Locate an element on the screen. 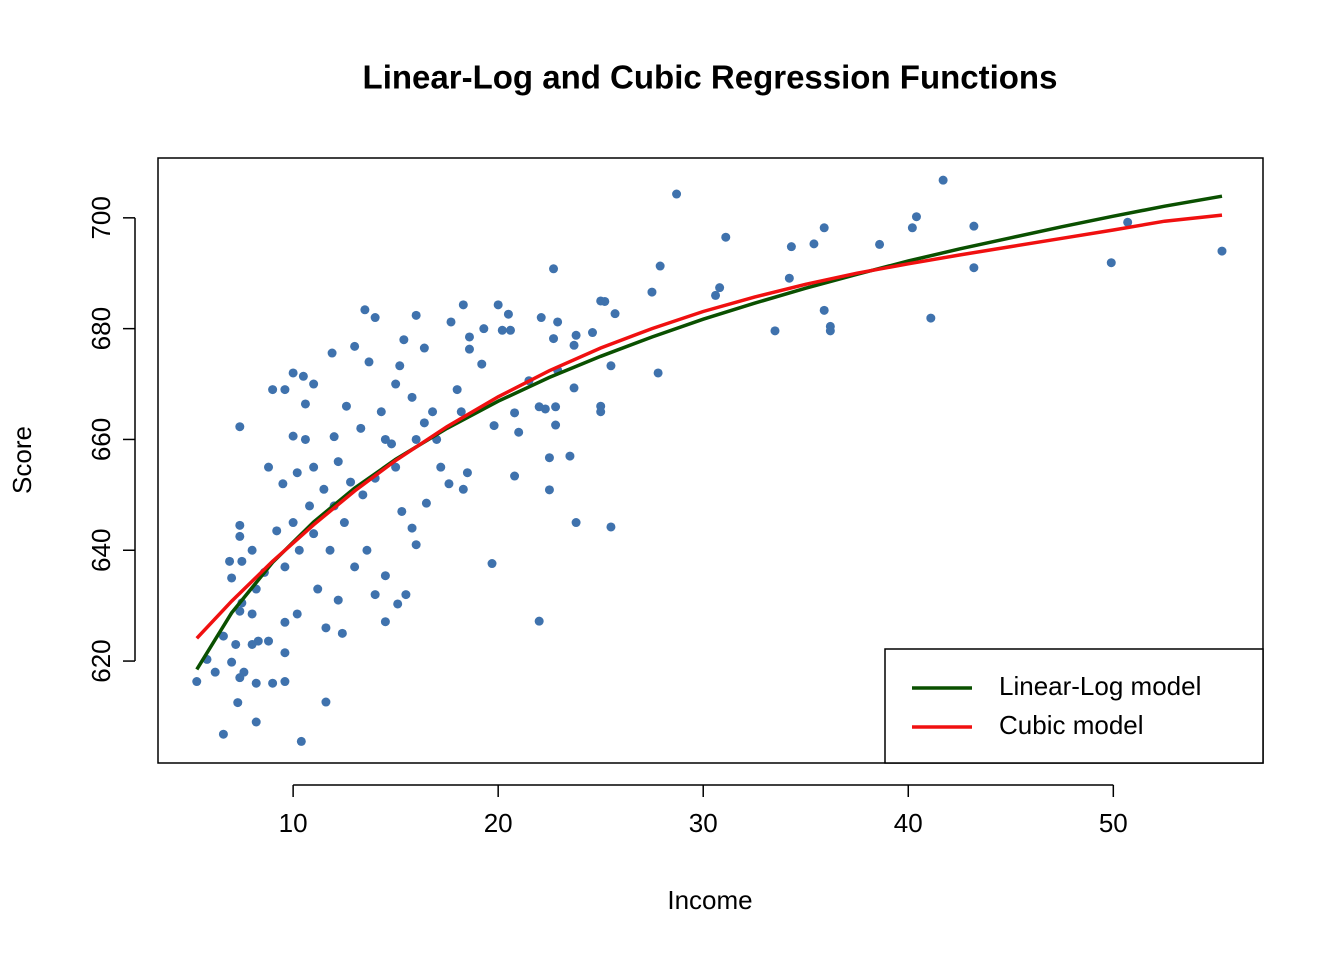  x-axis-label: Income is located at coordinates (709, 900).